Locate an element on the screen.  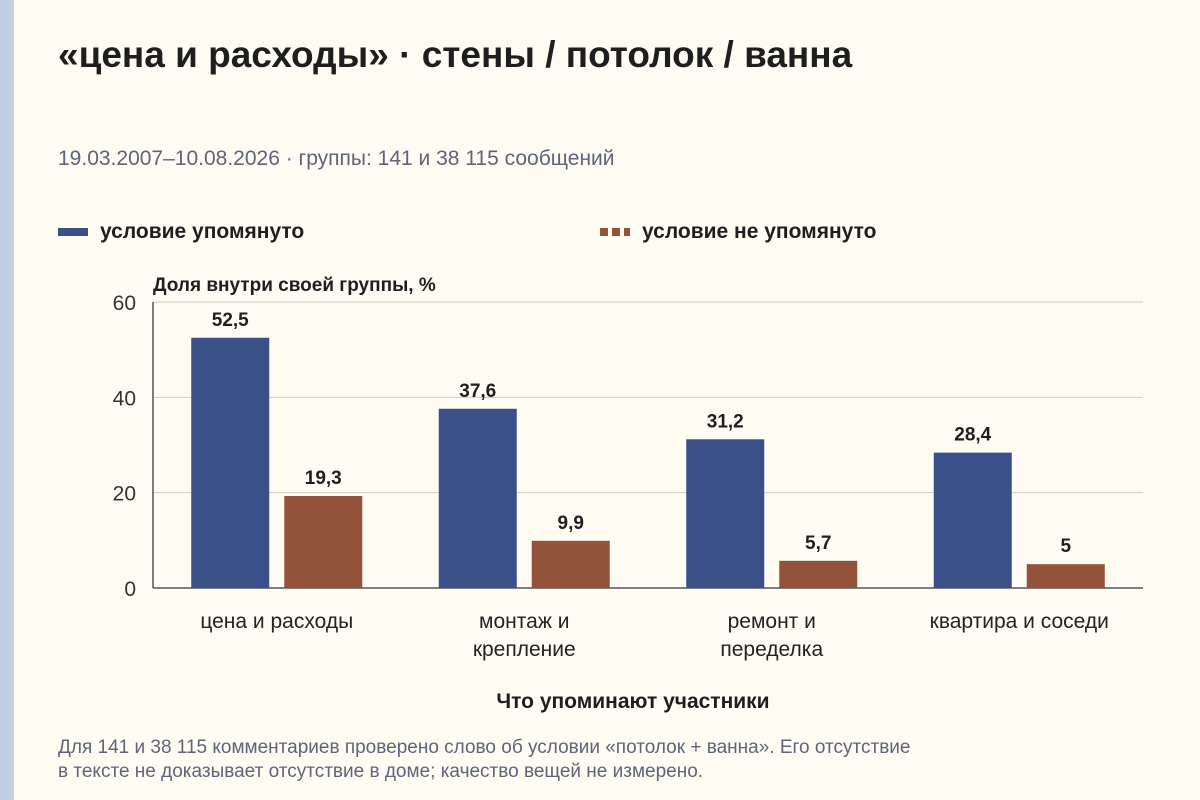
legend-swatch-dashed is located at coordinates (615, 232).